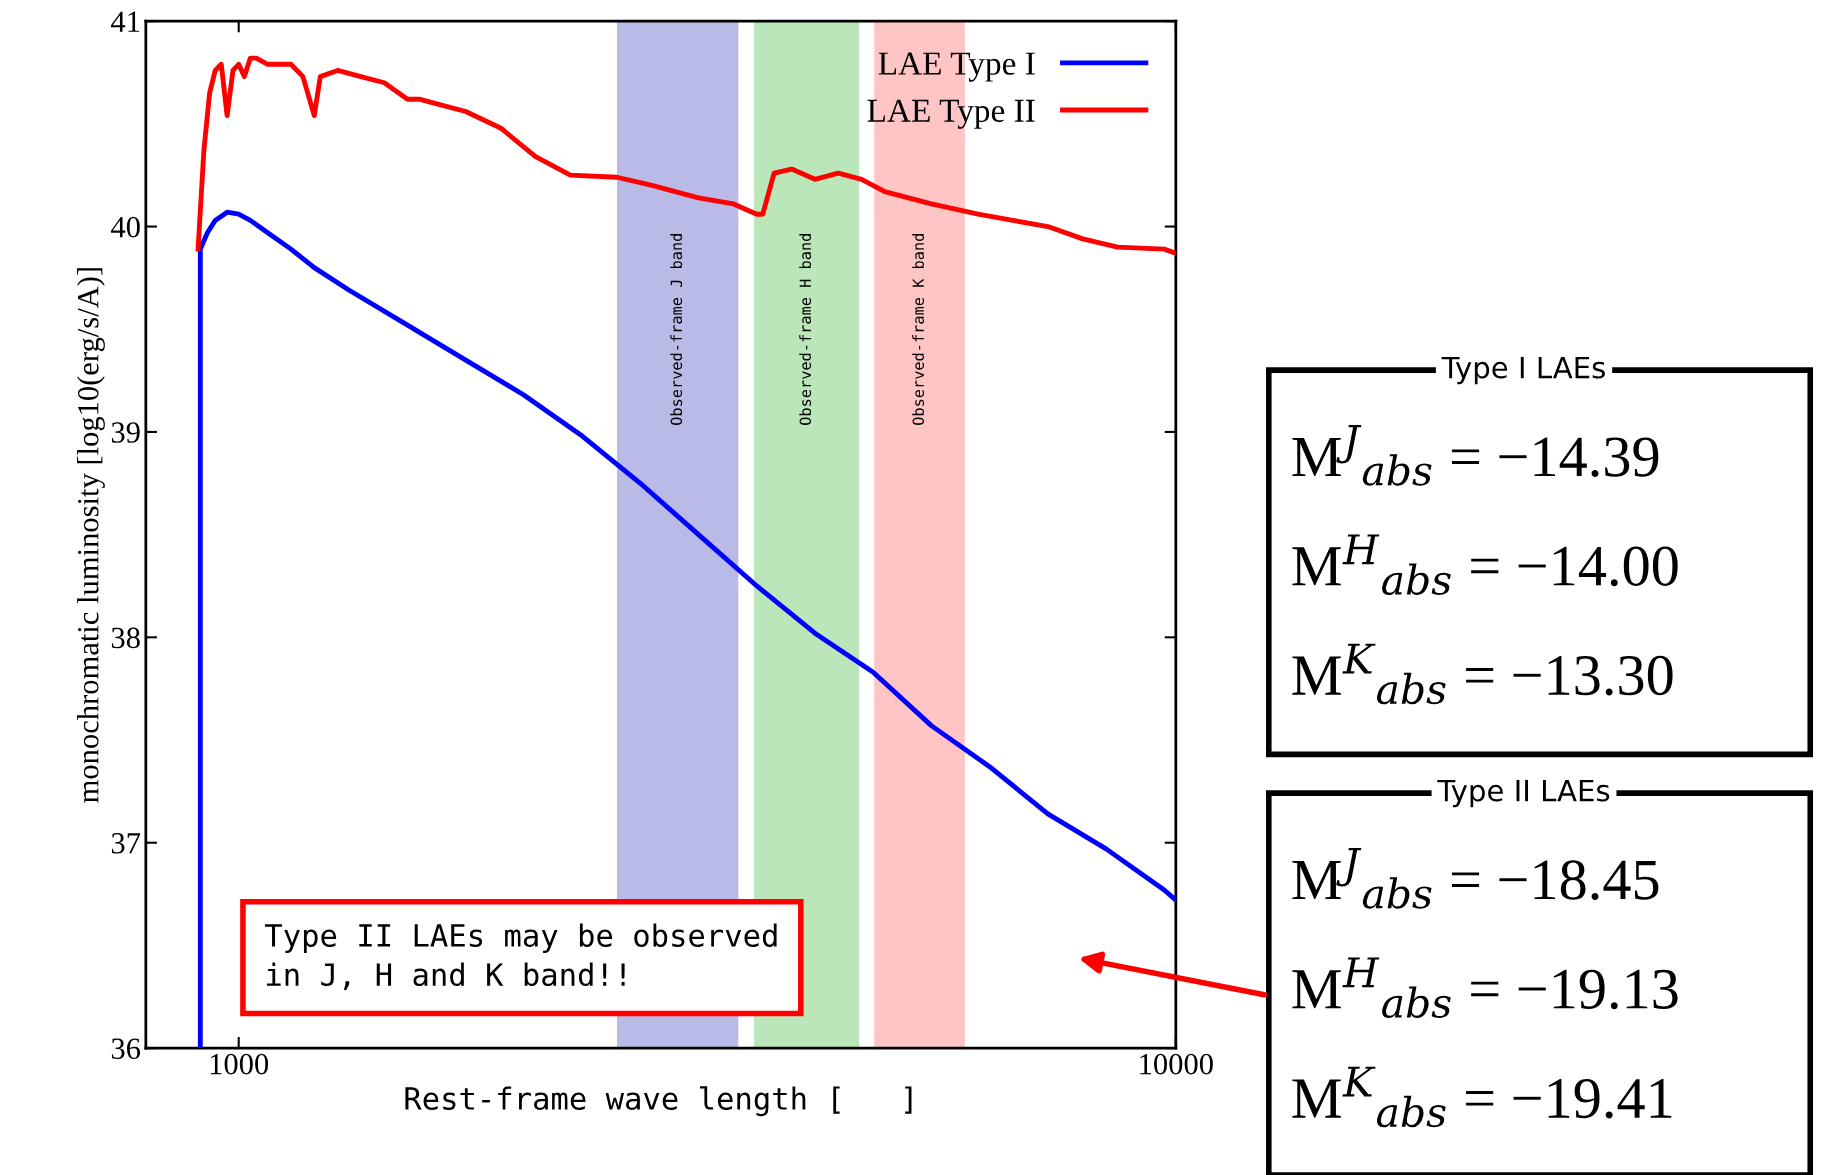 The image size is (1823, 1175). What do you see at coordinates (1482, 1097) in the screenshot?
I see `text: M$^{K}$$_{abs}$ = −19.41` at bounding box center [1482, 1097].